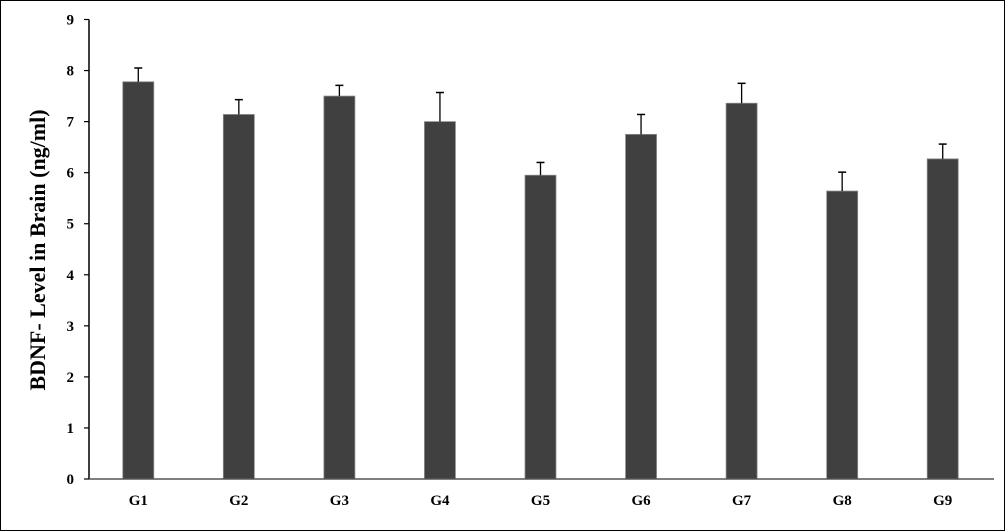  What do you see at coordinates (71, 276) in the screenshot?
I see `y-tick-label: 4` at bounding box center [71, 276].